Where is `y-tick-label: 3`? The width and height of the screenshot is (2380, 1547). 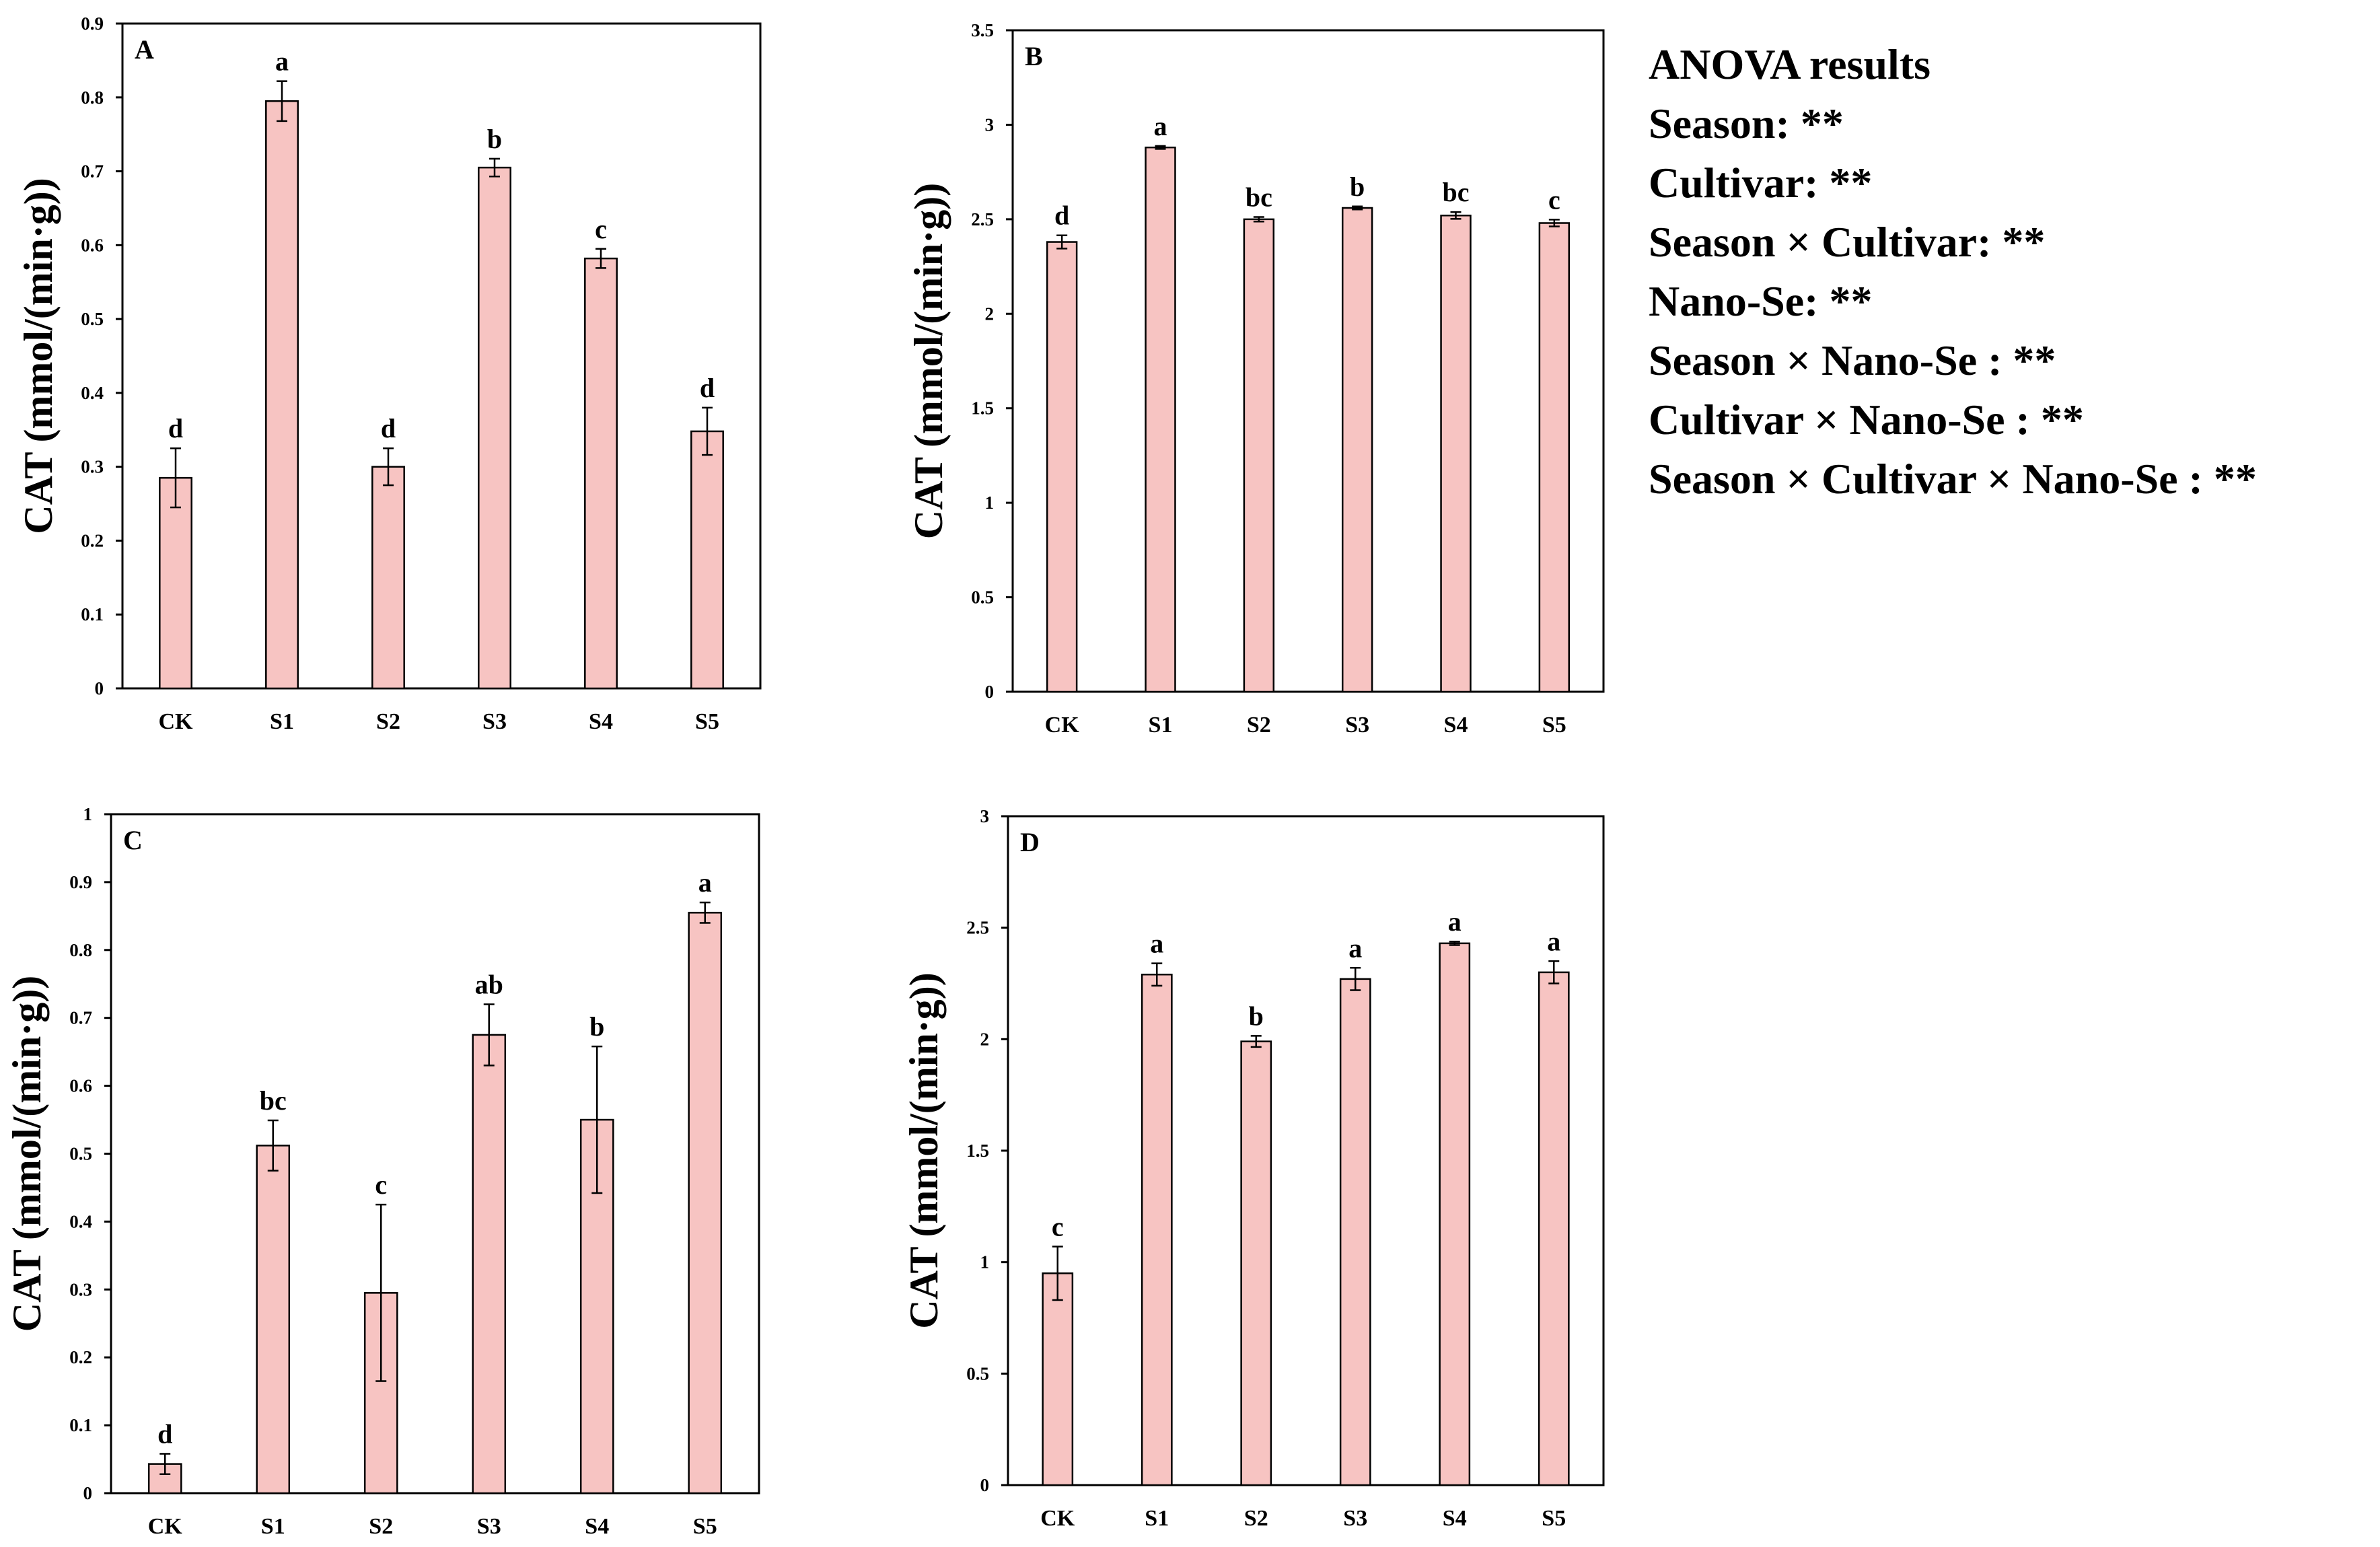
y-tick-label: 3 is located at coordinates (990, 125).